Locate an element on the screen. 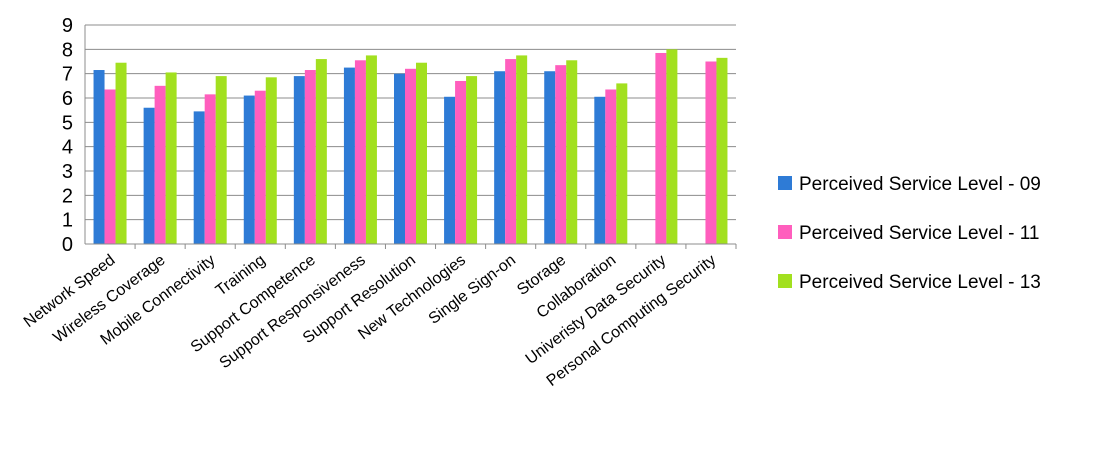  legend-entry-3: Perceived Service Level - 13 is located at coordinates (909, 282).